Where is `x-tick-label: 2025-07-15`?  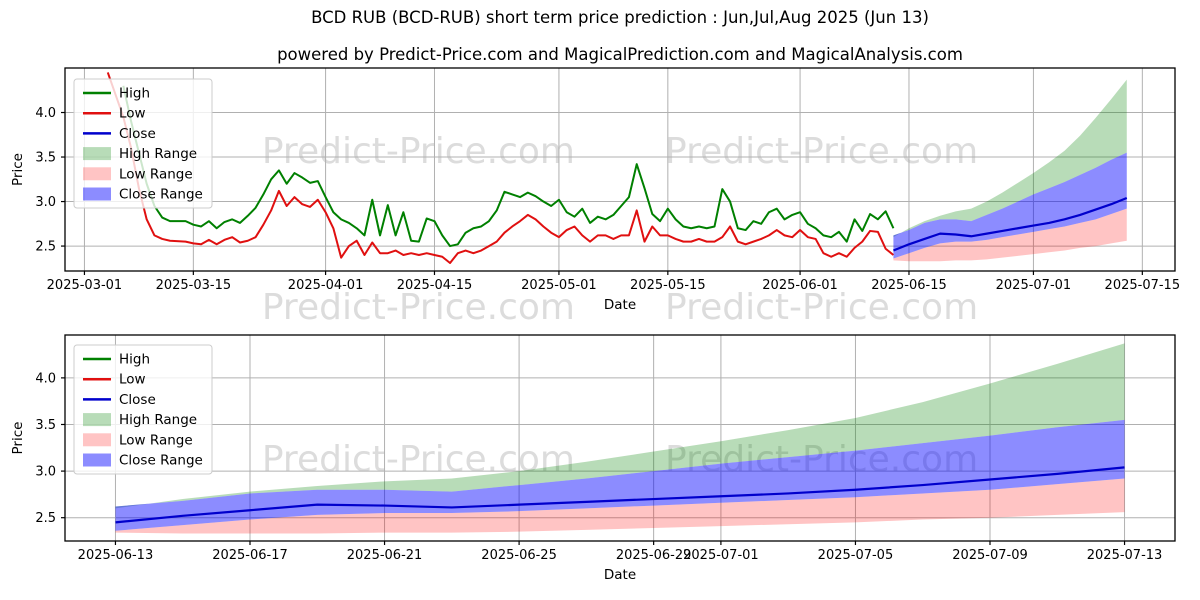 x-tick-label: 2025-07-15 is located at coordinates (1143, 285).